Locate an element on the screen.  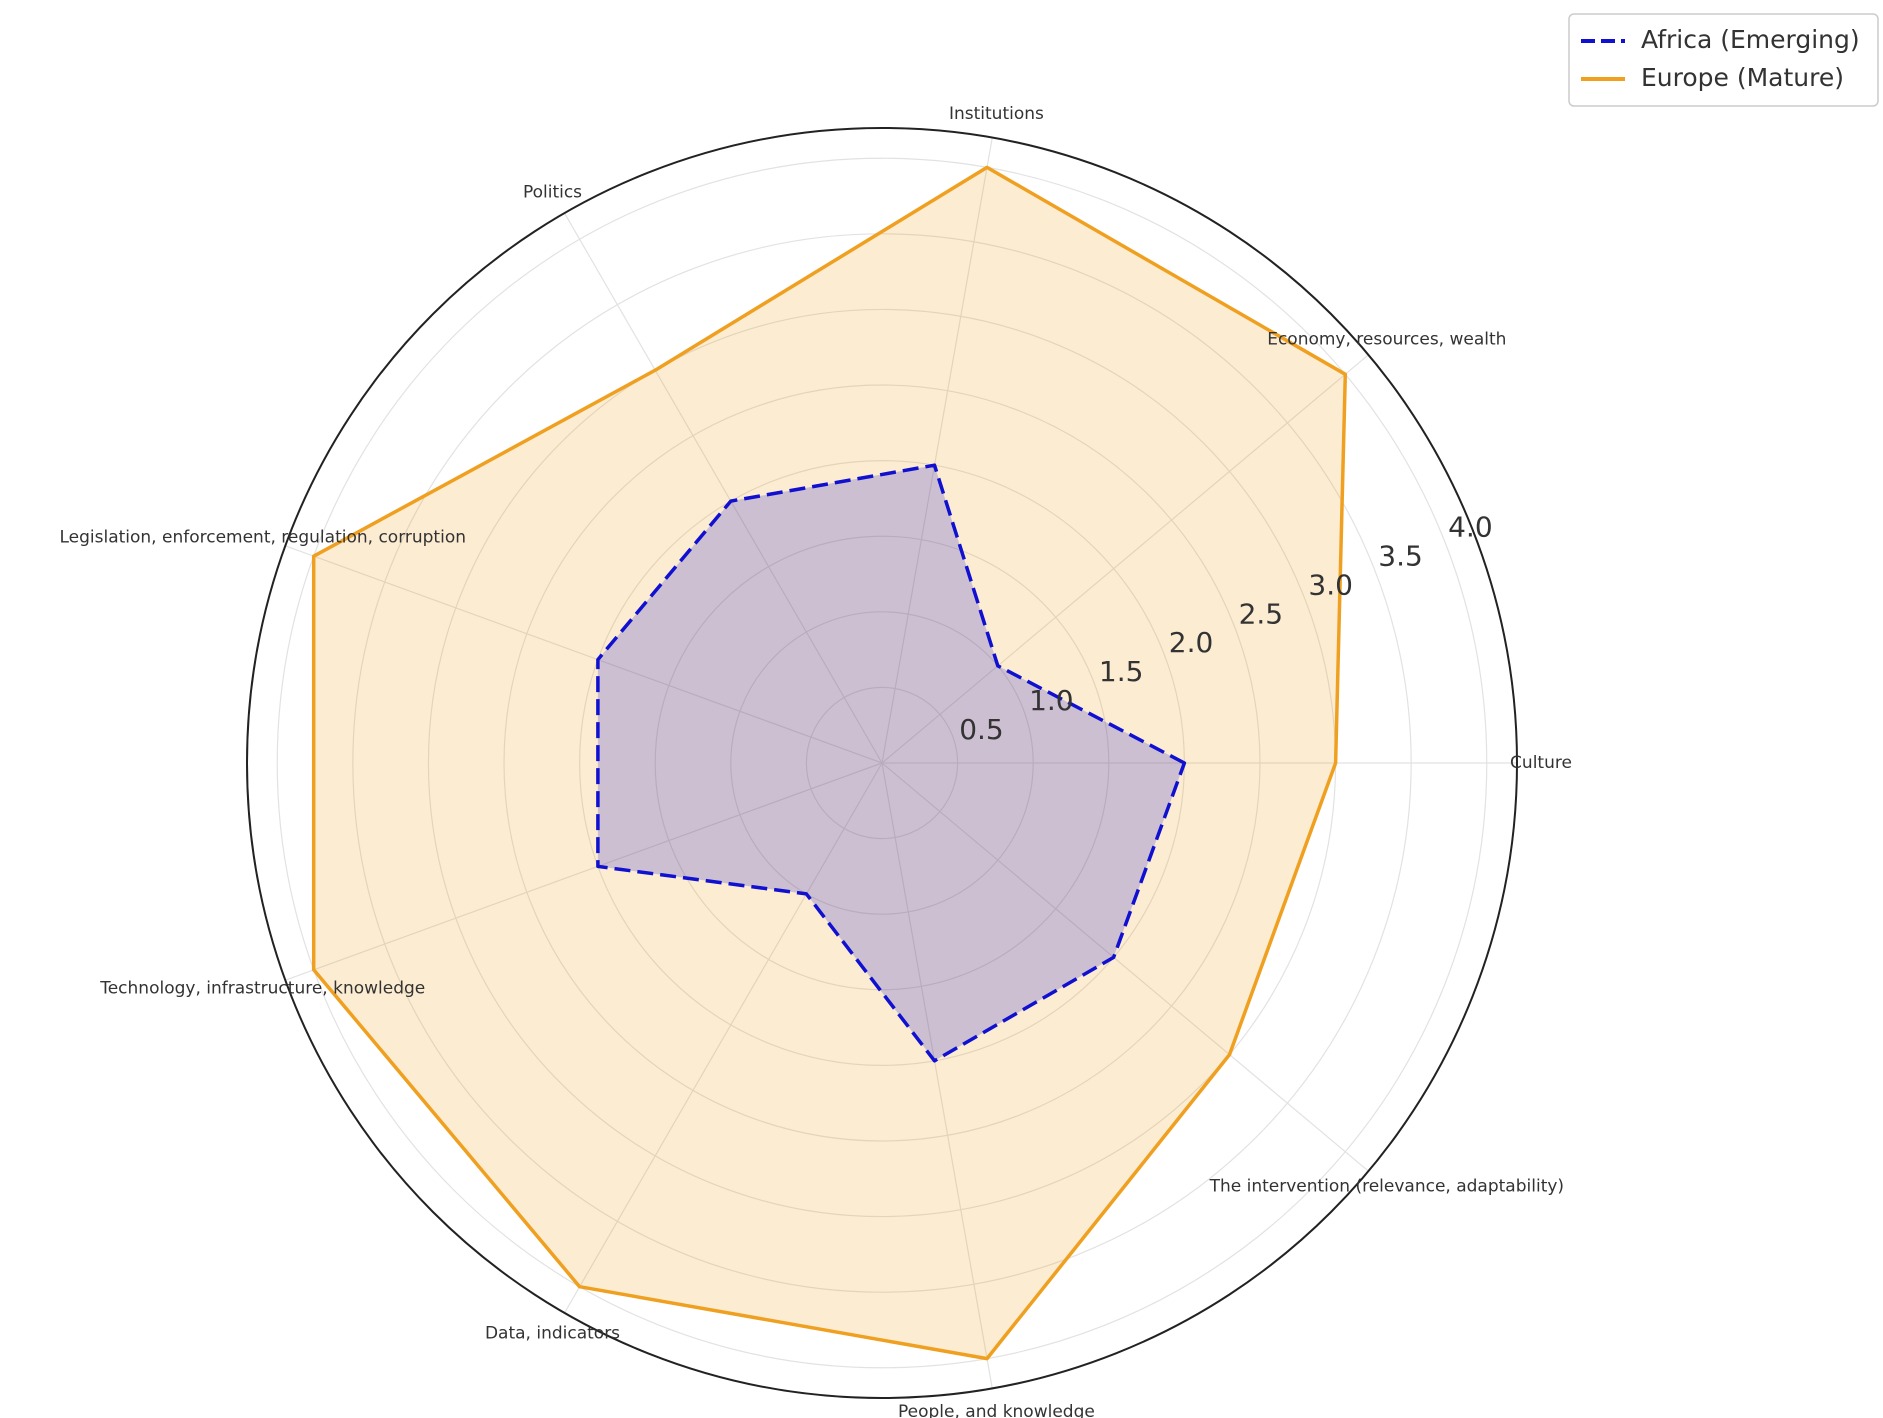
r-tick-label: 0.5 is located at coordinates (981, 729).